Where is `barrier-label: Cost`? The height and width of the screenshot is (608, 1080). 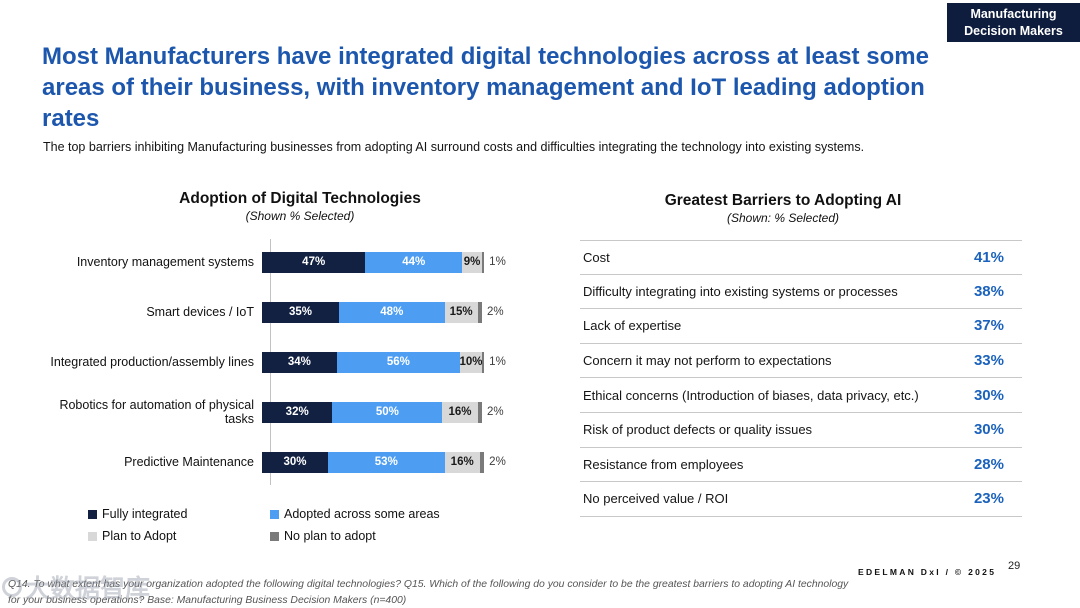 barrier-label: Cost is located at coordinates (596, 257).